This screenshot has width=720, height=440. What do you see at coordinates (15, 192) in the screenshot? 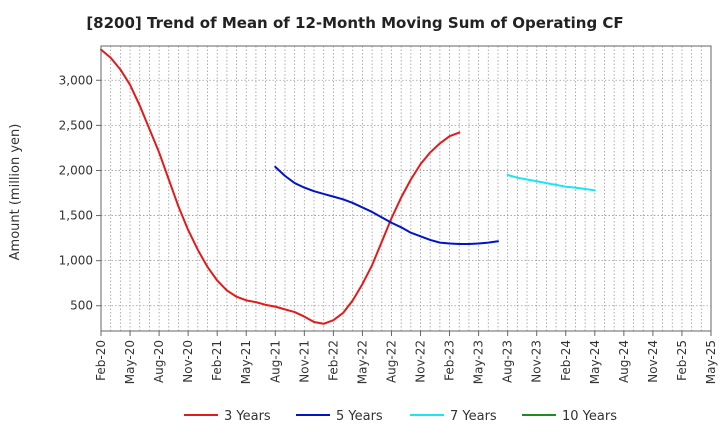
I see `y-axis-label: Amount (million yen)` at bounding box center [15, 192].